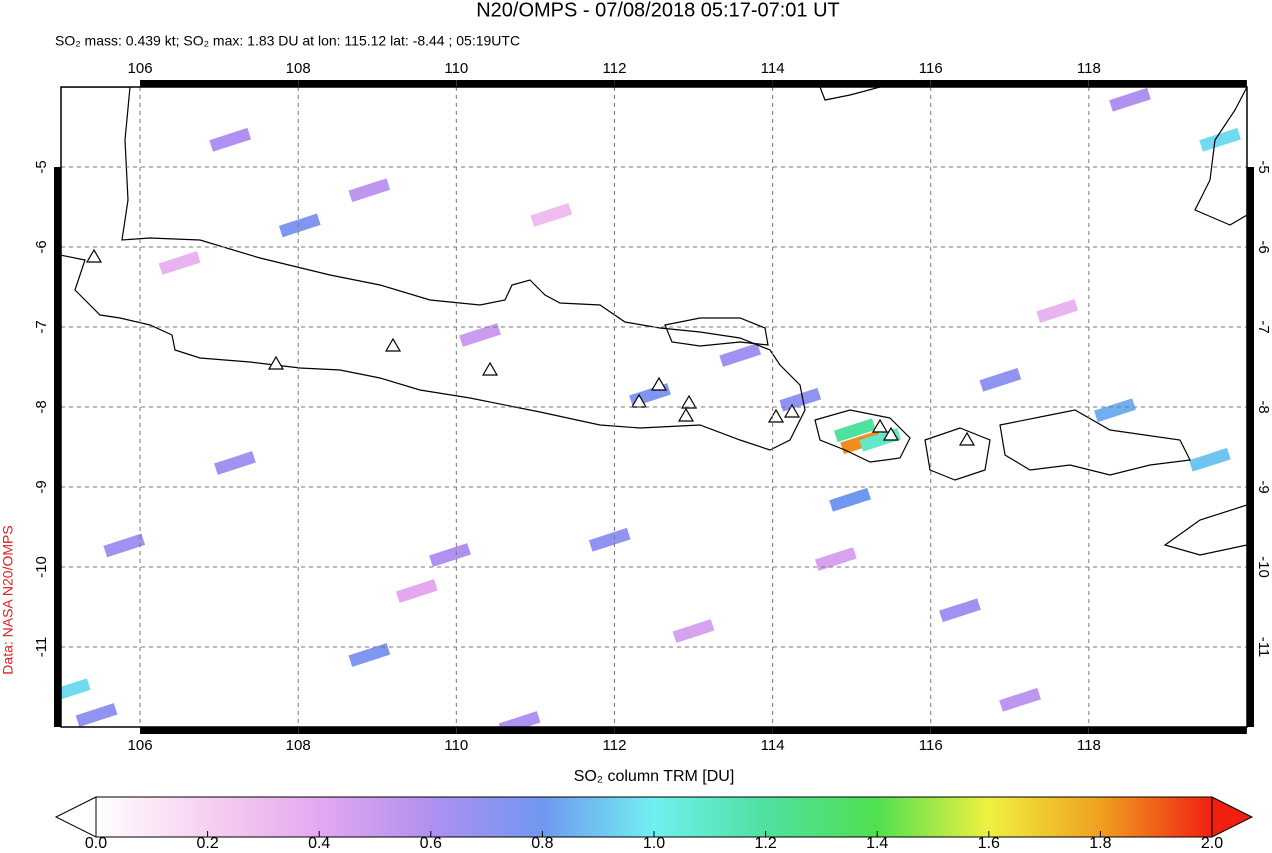 Image resolution: width=1272 pixels, height=853 pixels. I want to click on x-tick-label-top: 108, so click(298, 68).